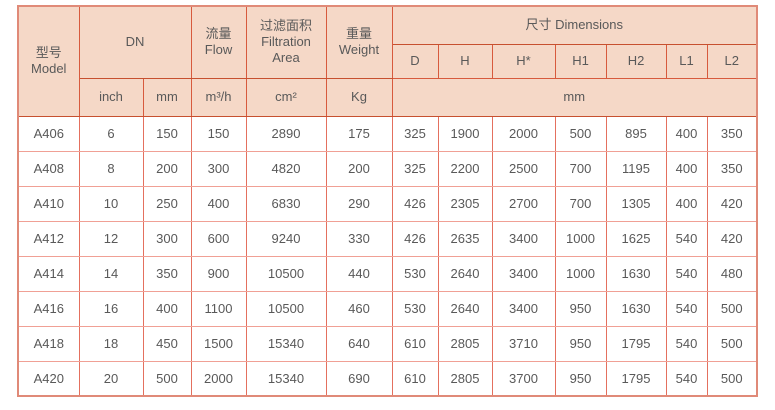 Image resolution: width=775 pixels, height=410 pixels. Describe the element at coordinates (167, 343) in the screenshot. I see `dn-mm-cell: 450` at that location.